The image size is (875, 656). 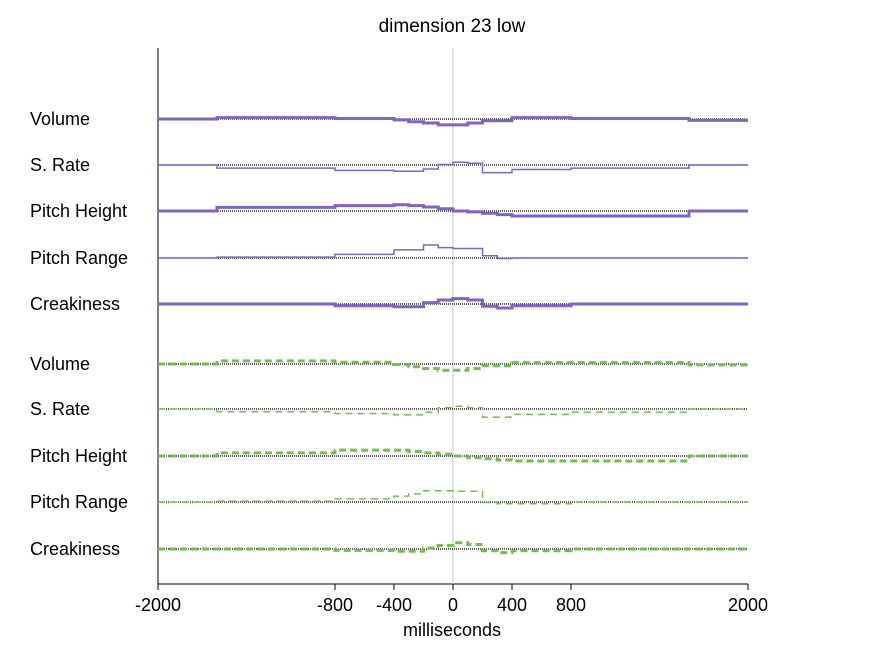 What do you see at coordinates (452, 26) in the screenshot?
I see `chart-title: dimension 23 low` at bounding box center [452, 26].